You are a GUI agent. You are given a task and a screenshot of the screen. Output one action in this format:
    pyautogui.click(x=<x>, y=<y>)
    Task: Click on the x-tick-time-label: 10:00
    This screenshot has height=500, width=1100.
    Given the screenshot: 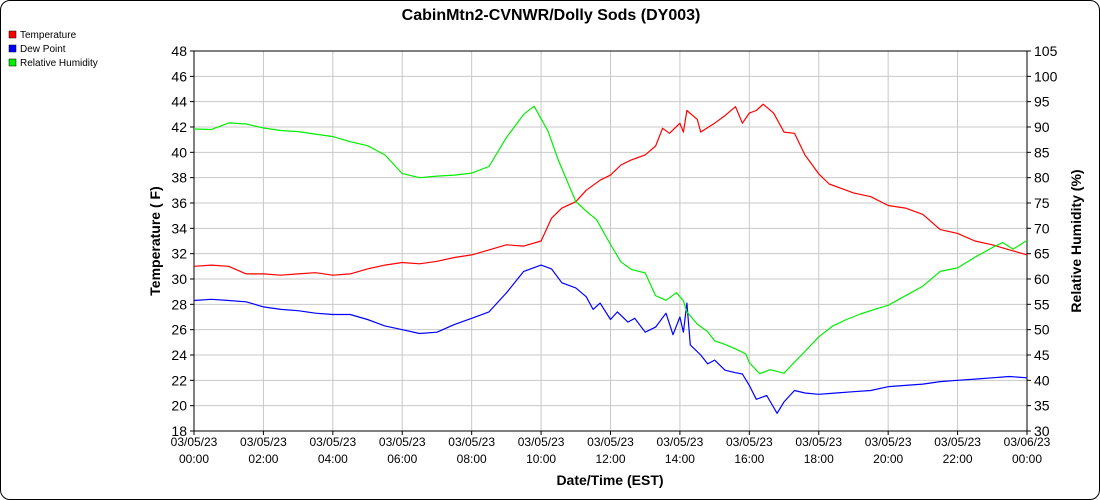 What is the action you would take?
    pyautogui.click(x=541, y=459)
    